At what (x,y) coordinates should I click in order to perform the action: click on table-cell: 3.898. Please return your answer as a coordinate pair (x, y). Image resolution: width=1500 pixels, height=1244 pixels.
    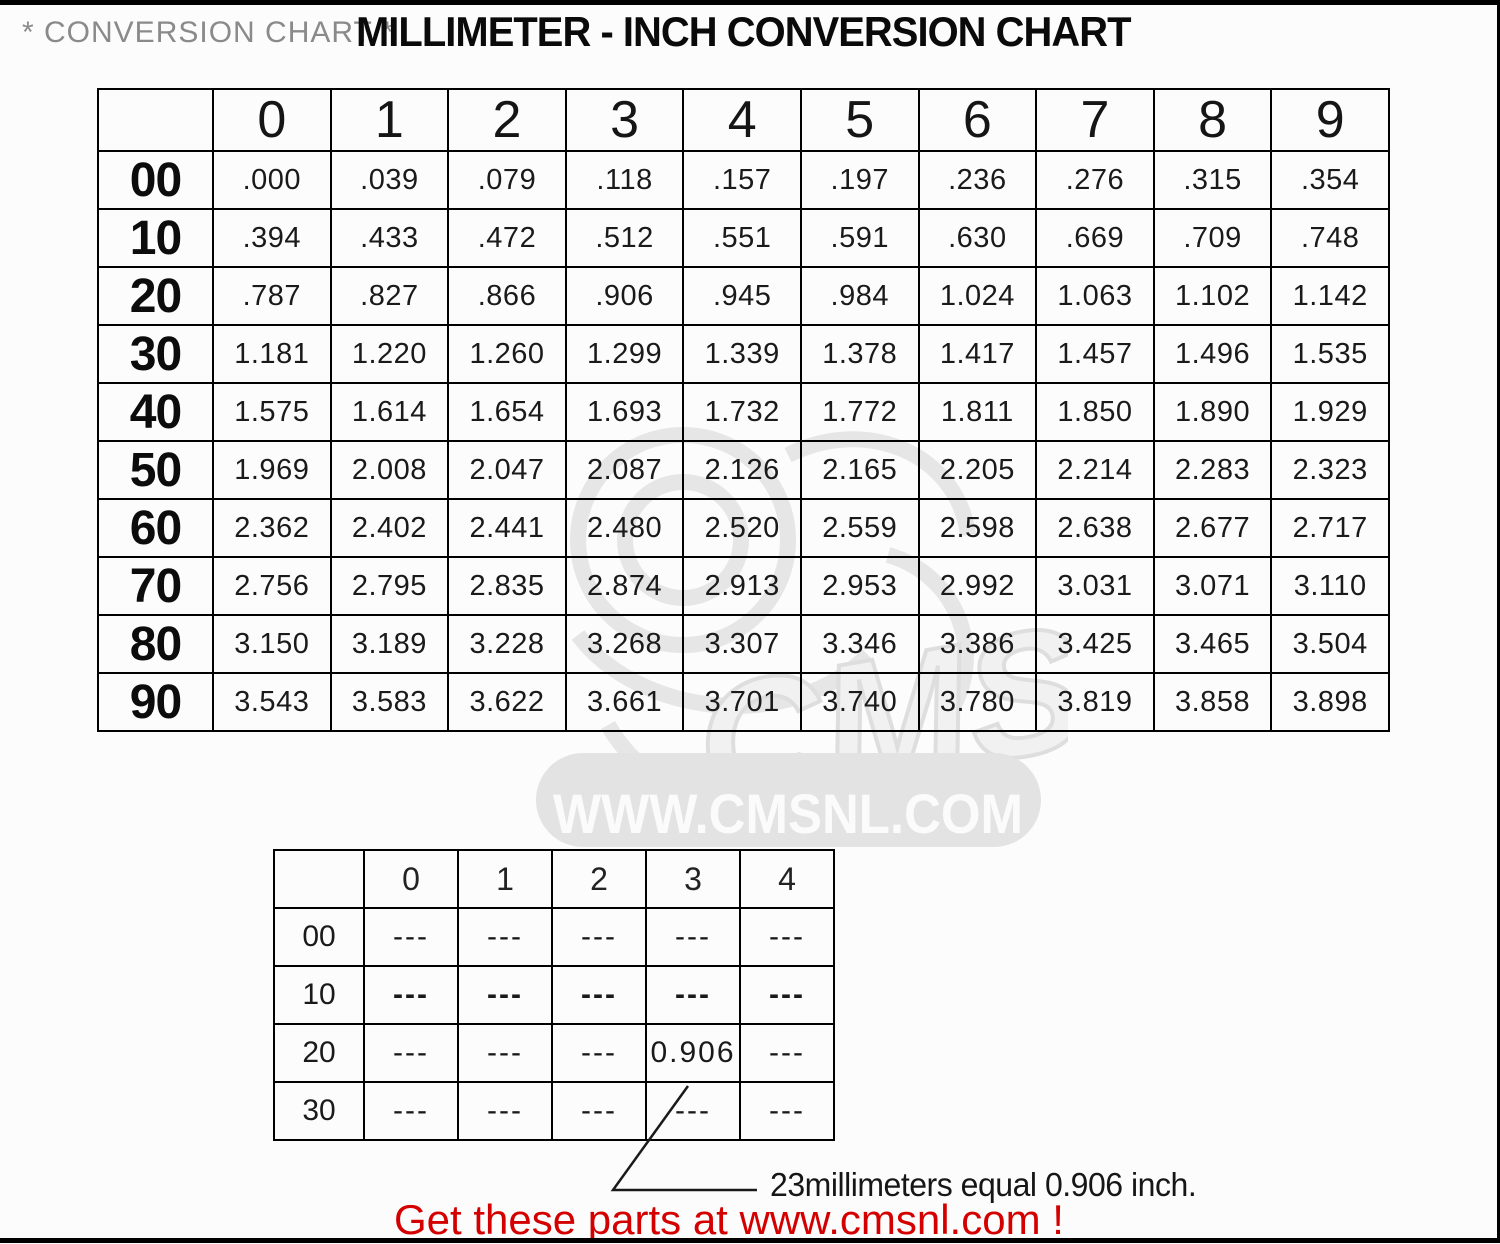
    Looking at the image, I should click on (1330, 702).